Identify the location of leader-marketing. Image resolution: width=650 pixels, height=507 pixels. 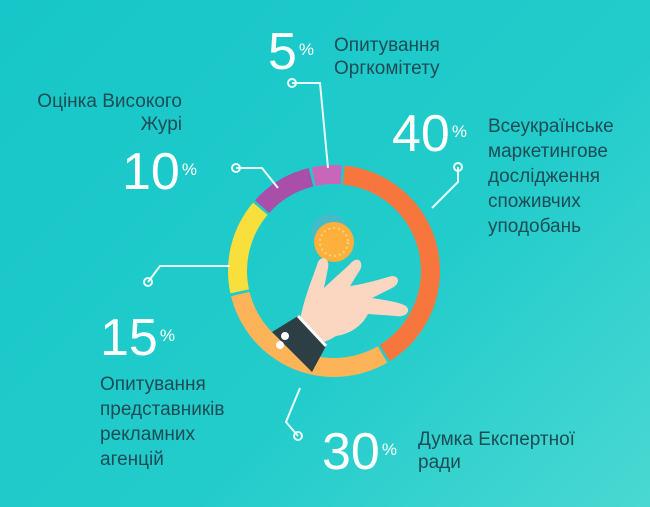
(445, 188).